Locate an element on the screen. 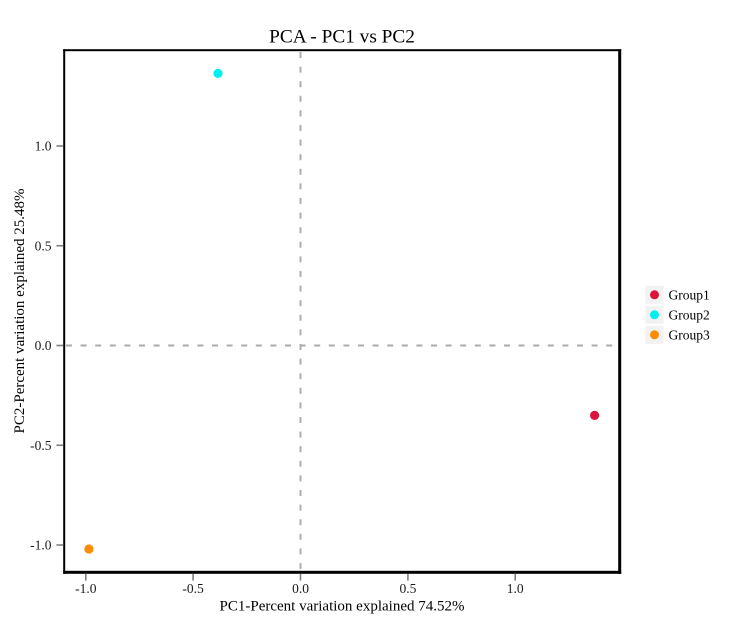  svg-text:PC2-Percent variation explaine: PC2-Percent variation explained 25.48% is located at coordinates (20, 311).